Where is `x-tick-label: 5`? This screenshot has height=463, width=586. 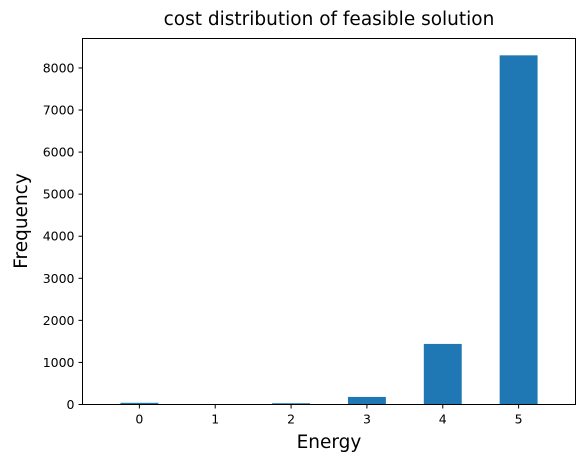 x-tick-label: 5 is located at coordinates (519, 419).